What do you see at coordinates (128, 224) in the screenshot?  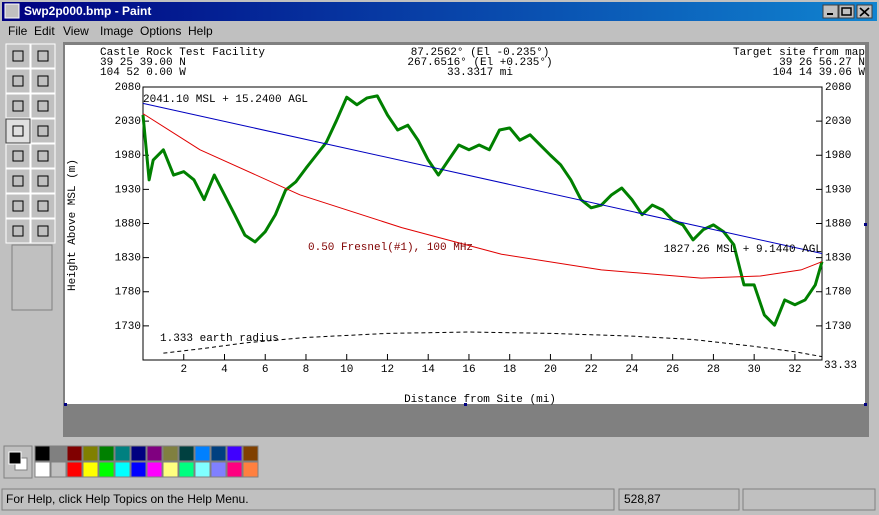 I see `y-tick-label: 1880` at bounding box center [128, 224].